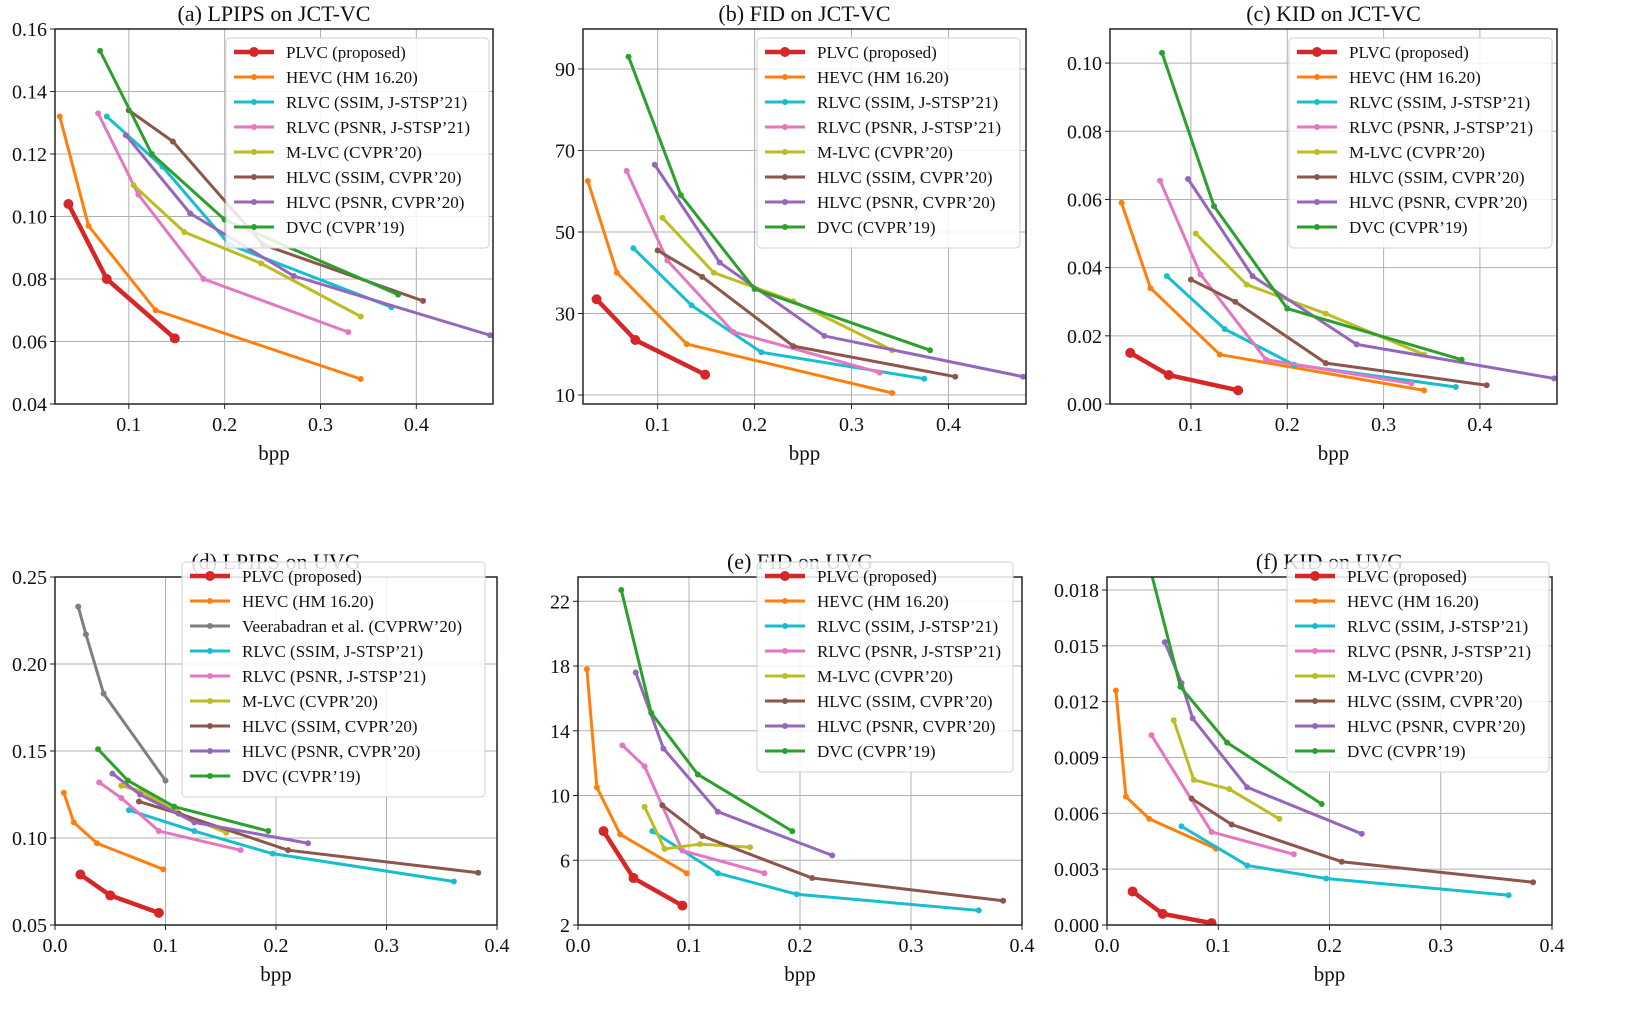 The width and height of the screenshot is (1640, 1034). I want to click on legend-label: M-LVC (CVPR’20), so click(885, 152).